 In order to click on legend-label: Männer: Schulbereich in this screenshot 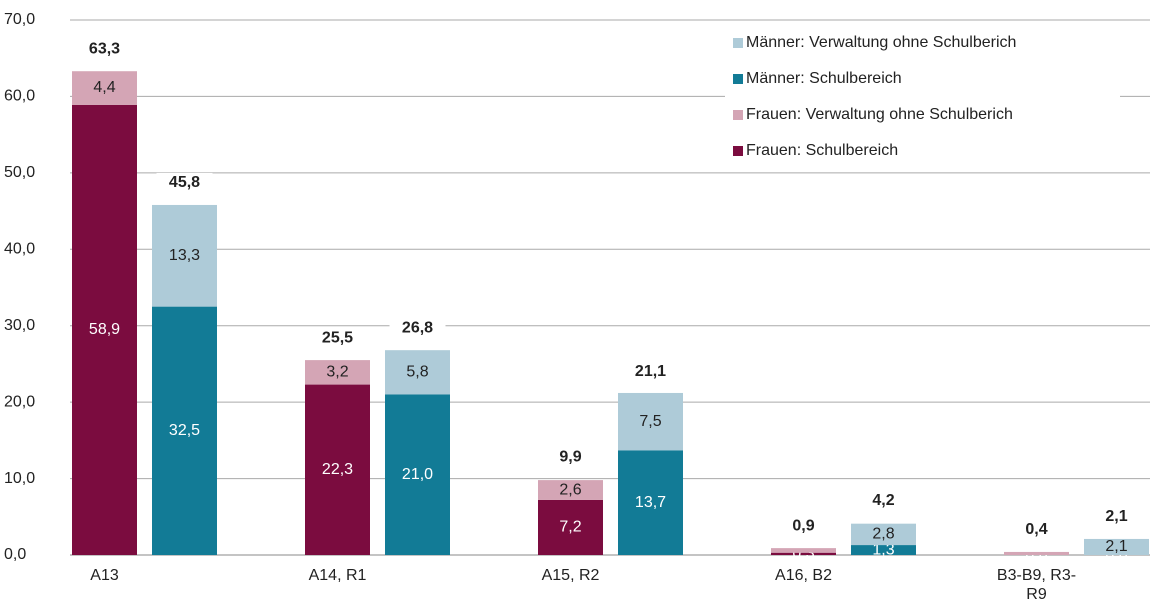, I will do `click(824, 78)`.